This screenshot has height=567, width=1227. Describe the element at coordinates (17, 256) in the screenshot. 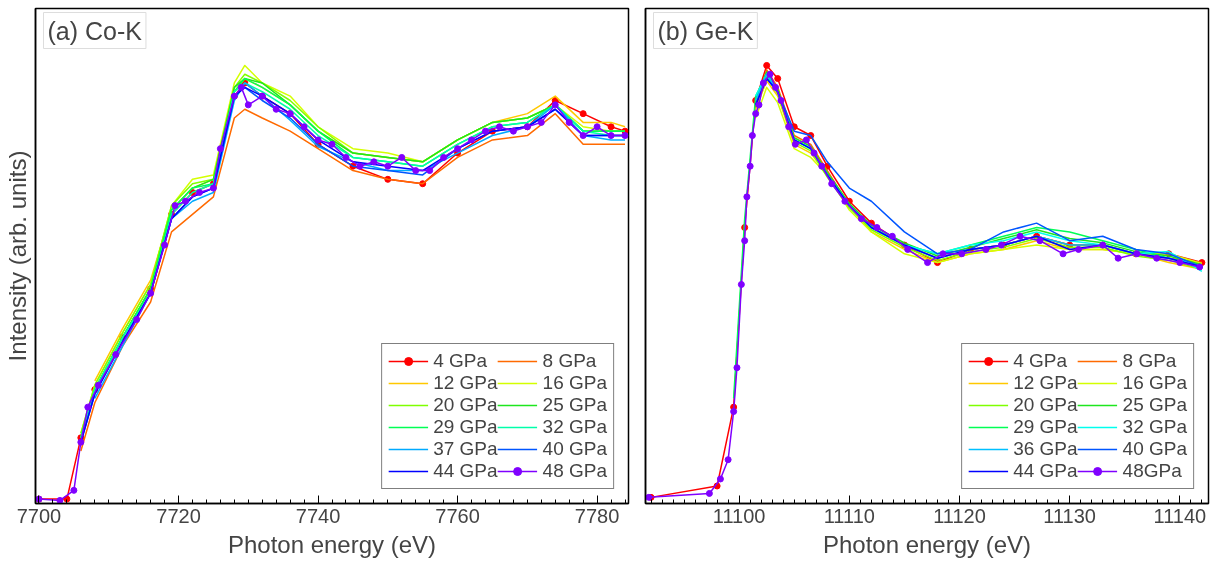

I see `y-axis-title: Intensity (arb. units)` at that location.